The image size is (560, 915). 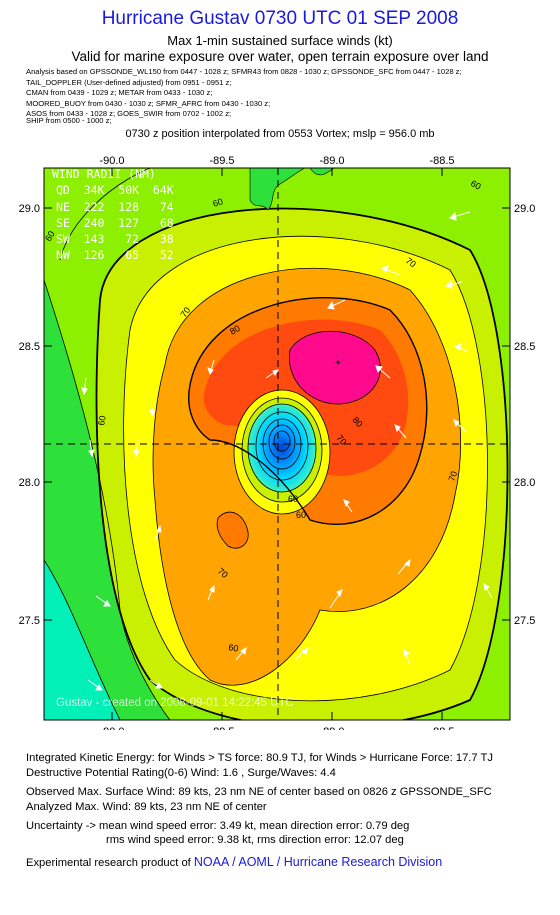 What do you see at coordinates (108, 863) in the screenshot?
I see `credit-prefix: Experimental research product of` at bounding box center [108, 863].